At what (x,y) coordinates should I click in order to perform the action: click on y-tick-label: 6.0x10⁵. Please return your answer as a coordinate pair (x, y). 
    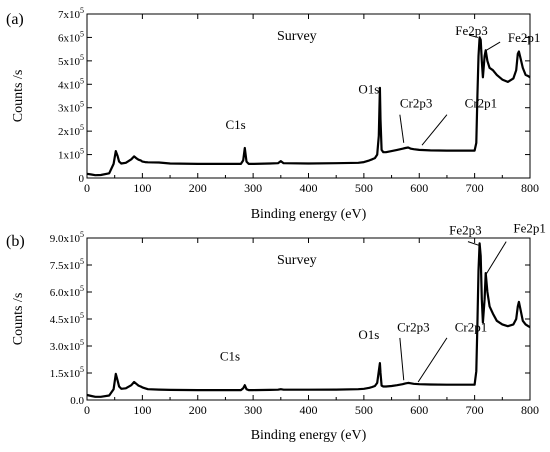
    Looking at the image, I should click on (67, 291).